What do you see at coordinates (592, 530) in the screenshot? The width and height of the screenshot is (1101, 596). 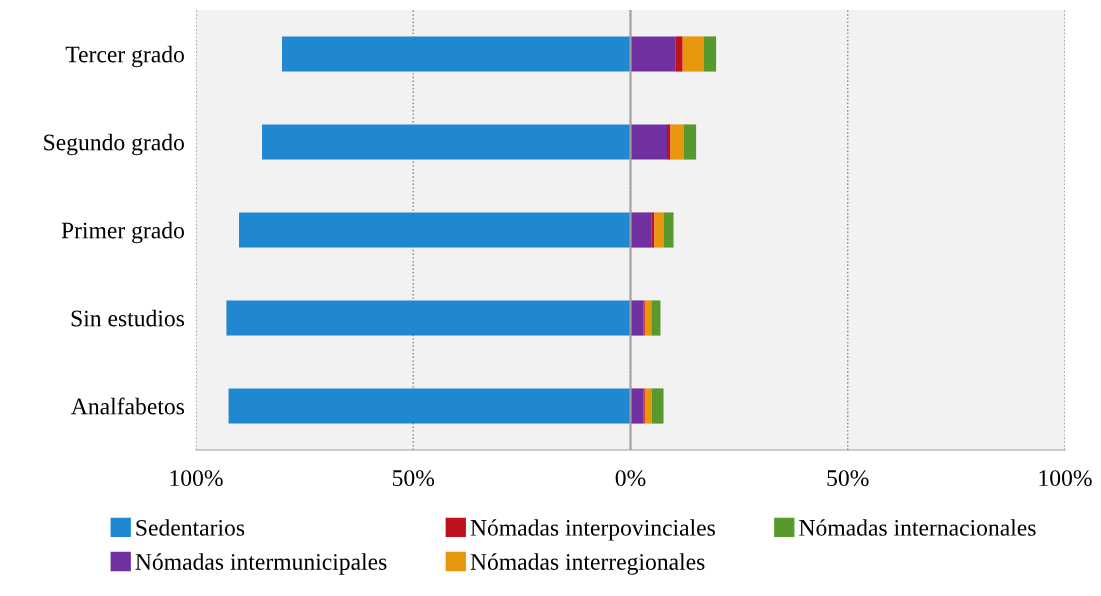 I see `legend-label: Nómadas interpovinciales` at bounding box center [592, 530].